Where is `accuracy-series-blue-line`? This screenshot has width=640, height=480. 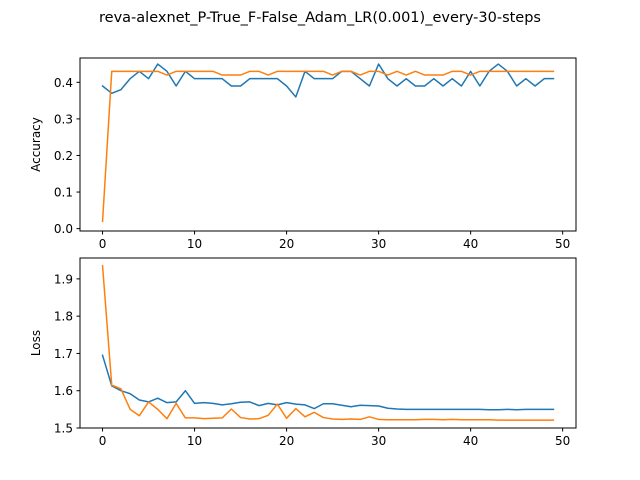 accuracy-series-blue-line is located at coordinates (328, 80).